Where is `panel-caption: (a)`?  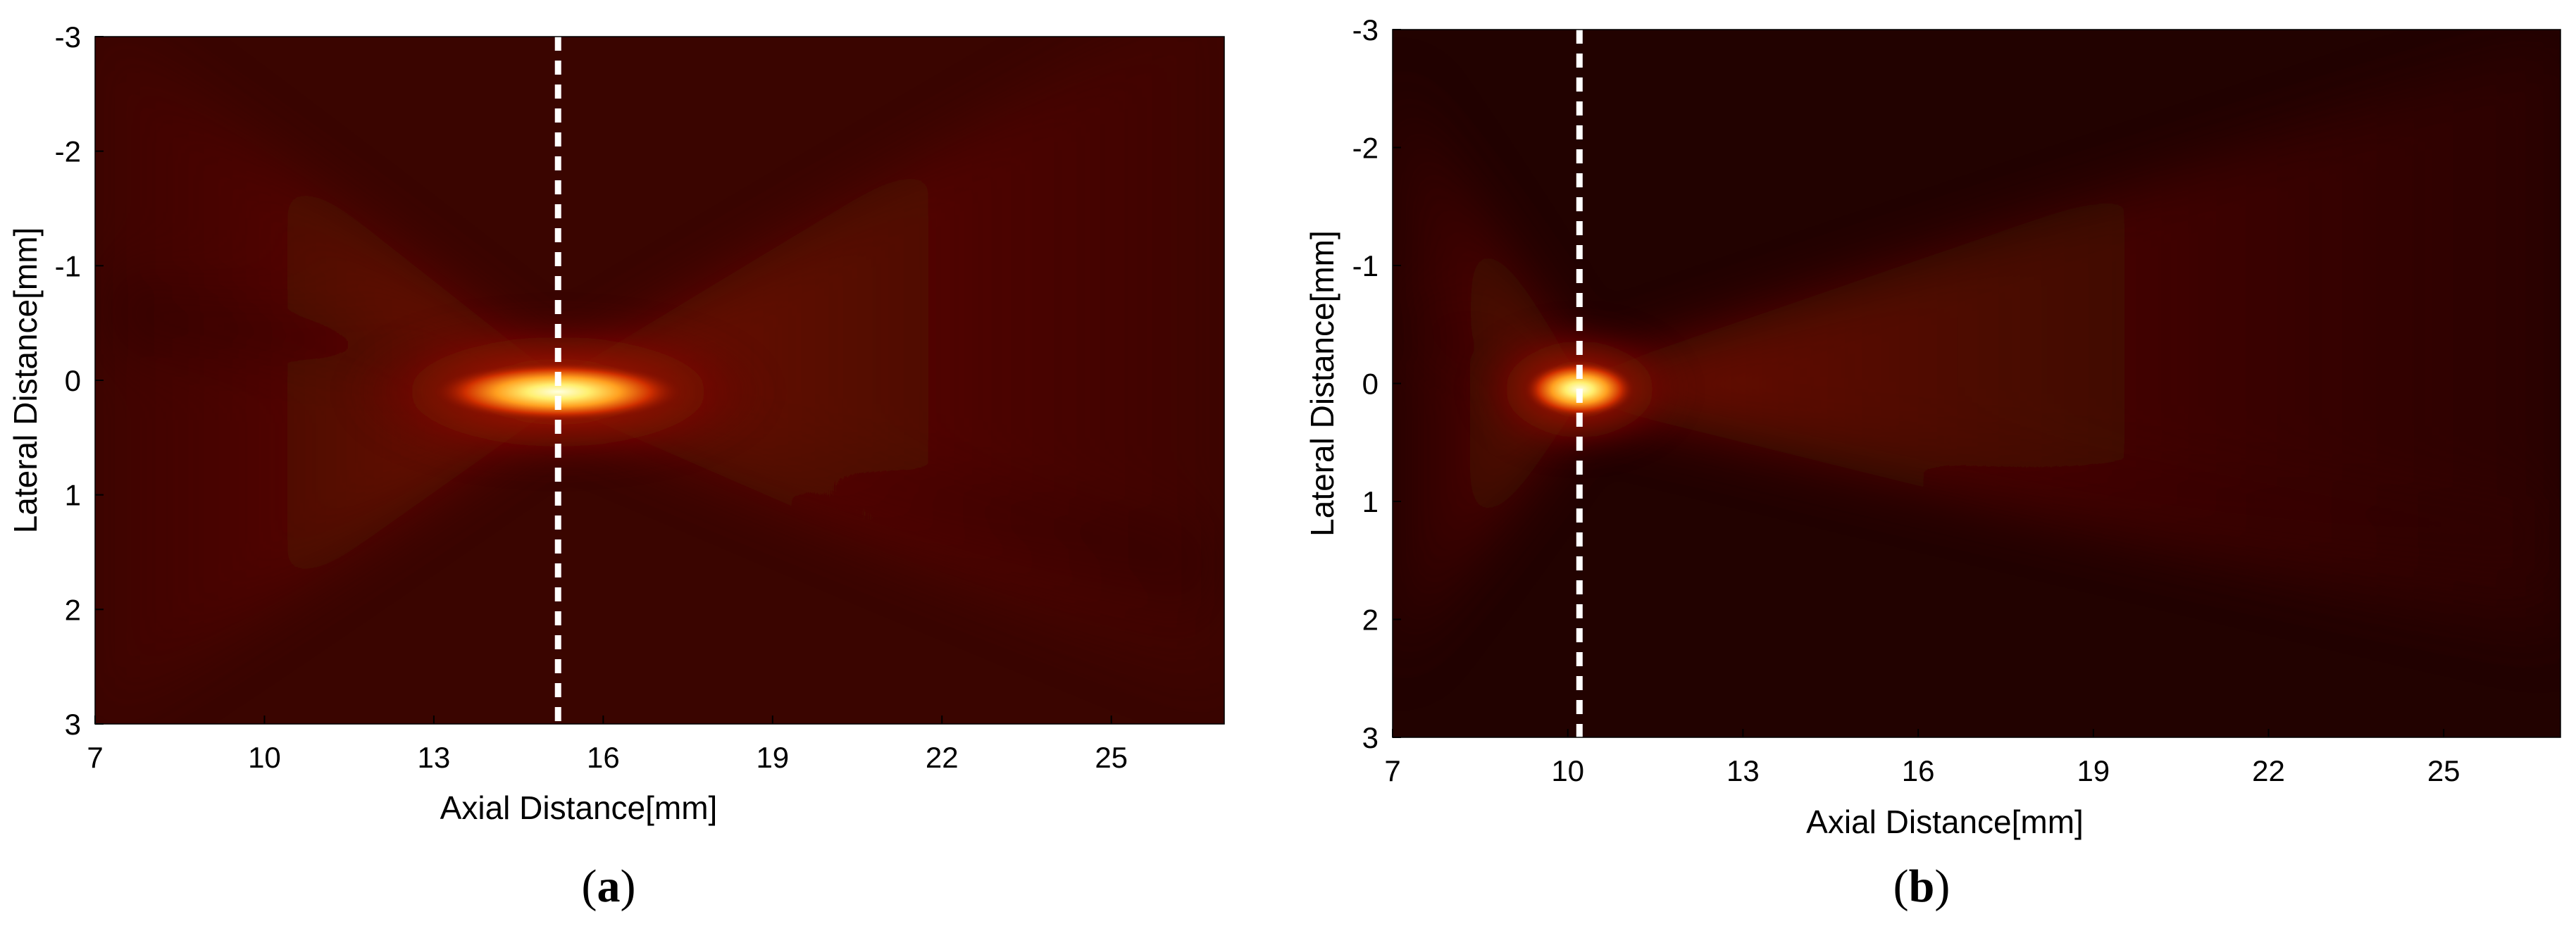
panel-caption: (a) is located at coordinates (609, 886).